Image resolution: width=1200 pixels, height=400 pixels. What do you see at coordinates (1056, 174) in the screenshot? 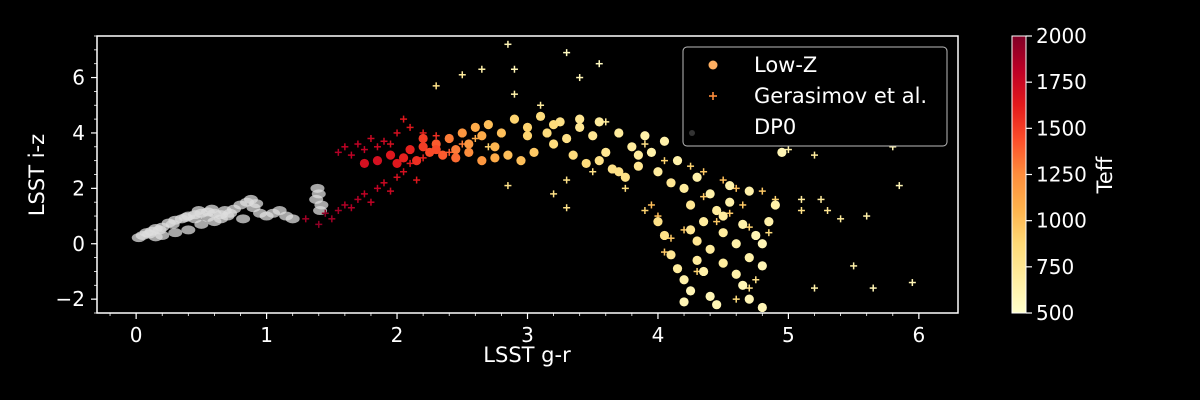
I see `colorbar-ticks: 500 750 1000 1250 1500 1750 2000` at bounding box center [1056, 174].